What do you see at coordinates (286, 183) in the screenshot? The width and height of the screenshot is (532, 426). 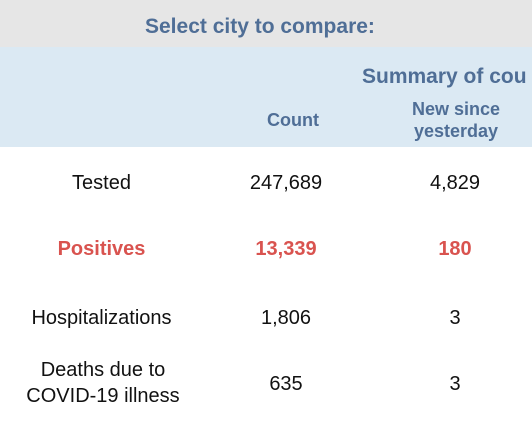 I see `tested-count: 247,689` at bounding box center [286, 183].